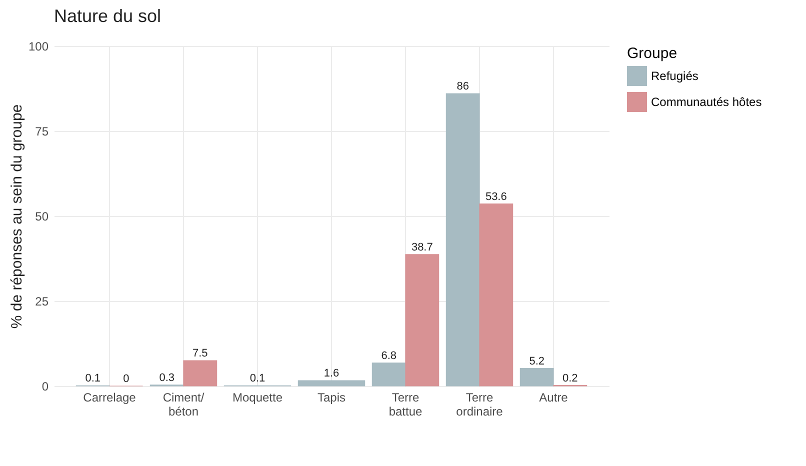  Describe the element at coordinates (388, 356) in the screenshot. I see `data-label: 6.8` at that location.